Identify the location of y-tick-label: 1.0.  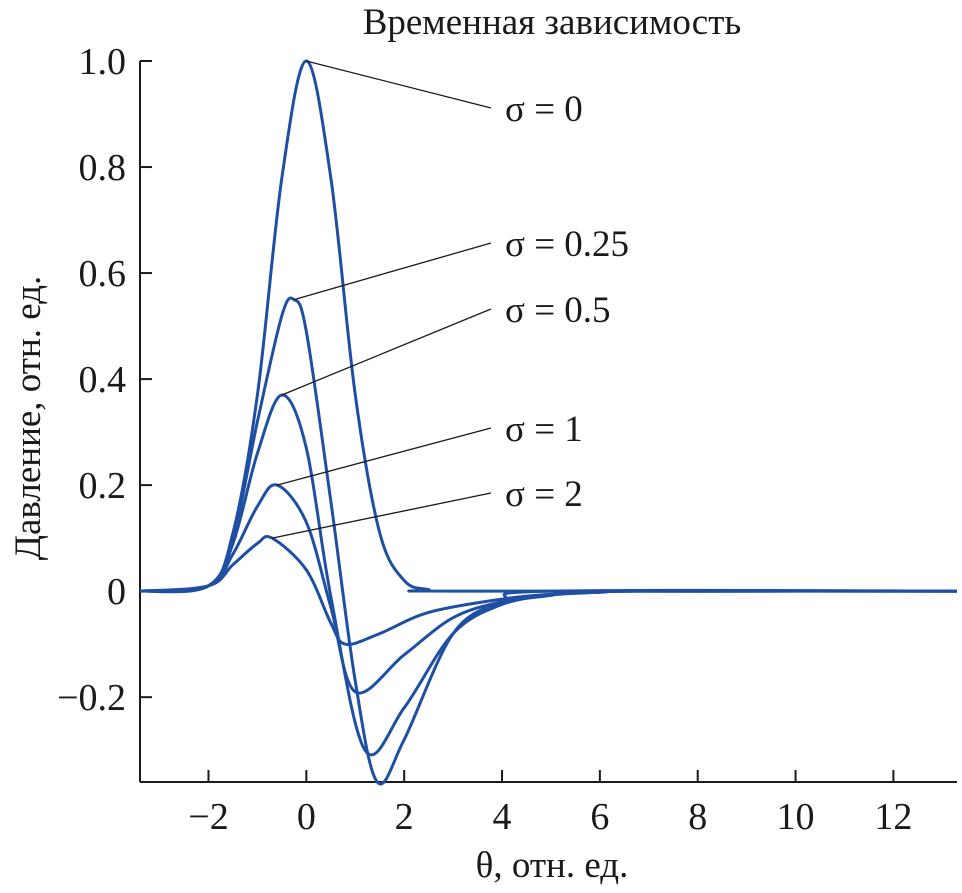
(103, 62).